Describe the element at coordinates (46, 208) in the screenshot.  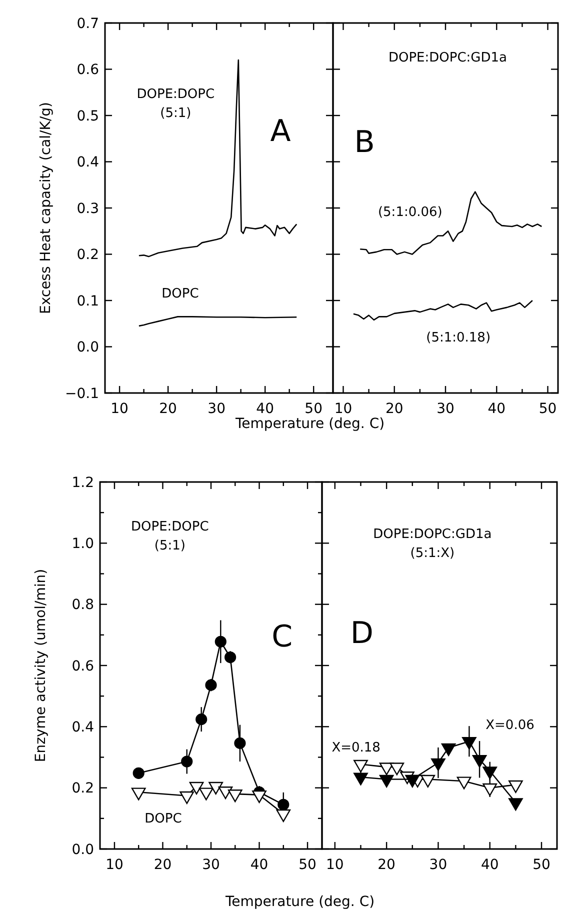
I see `y-axis-title: Excess Heat capacity (cal/K/g)` at that location.